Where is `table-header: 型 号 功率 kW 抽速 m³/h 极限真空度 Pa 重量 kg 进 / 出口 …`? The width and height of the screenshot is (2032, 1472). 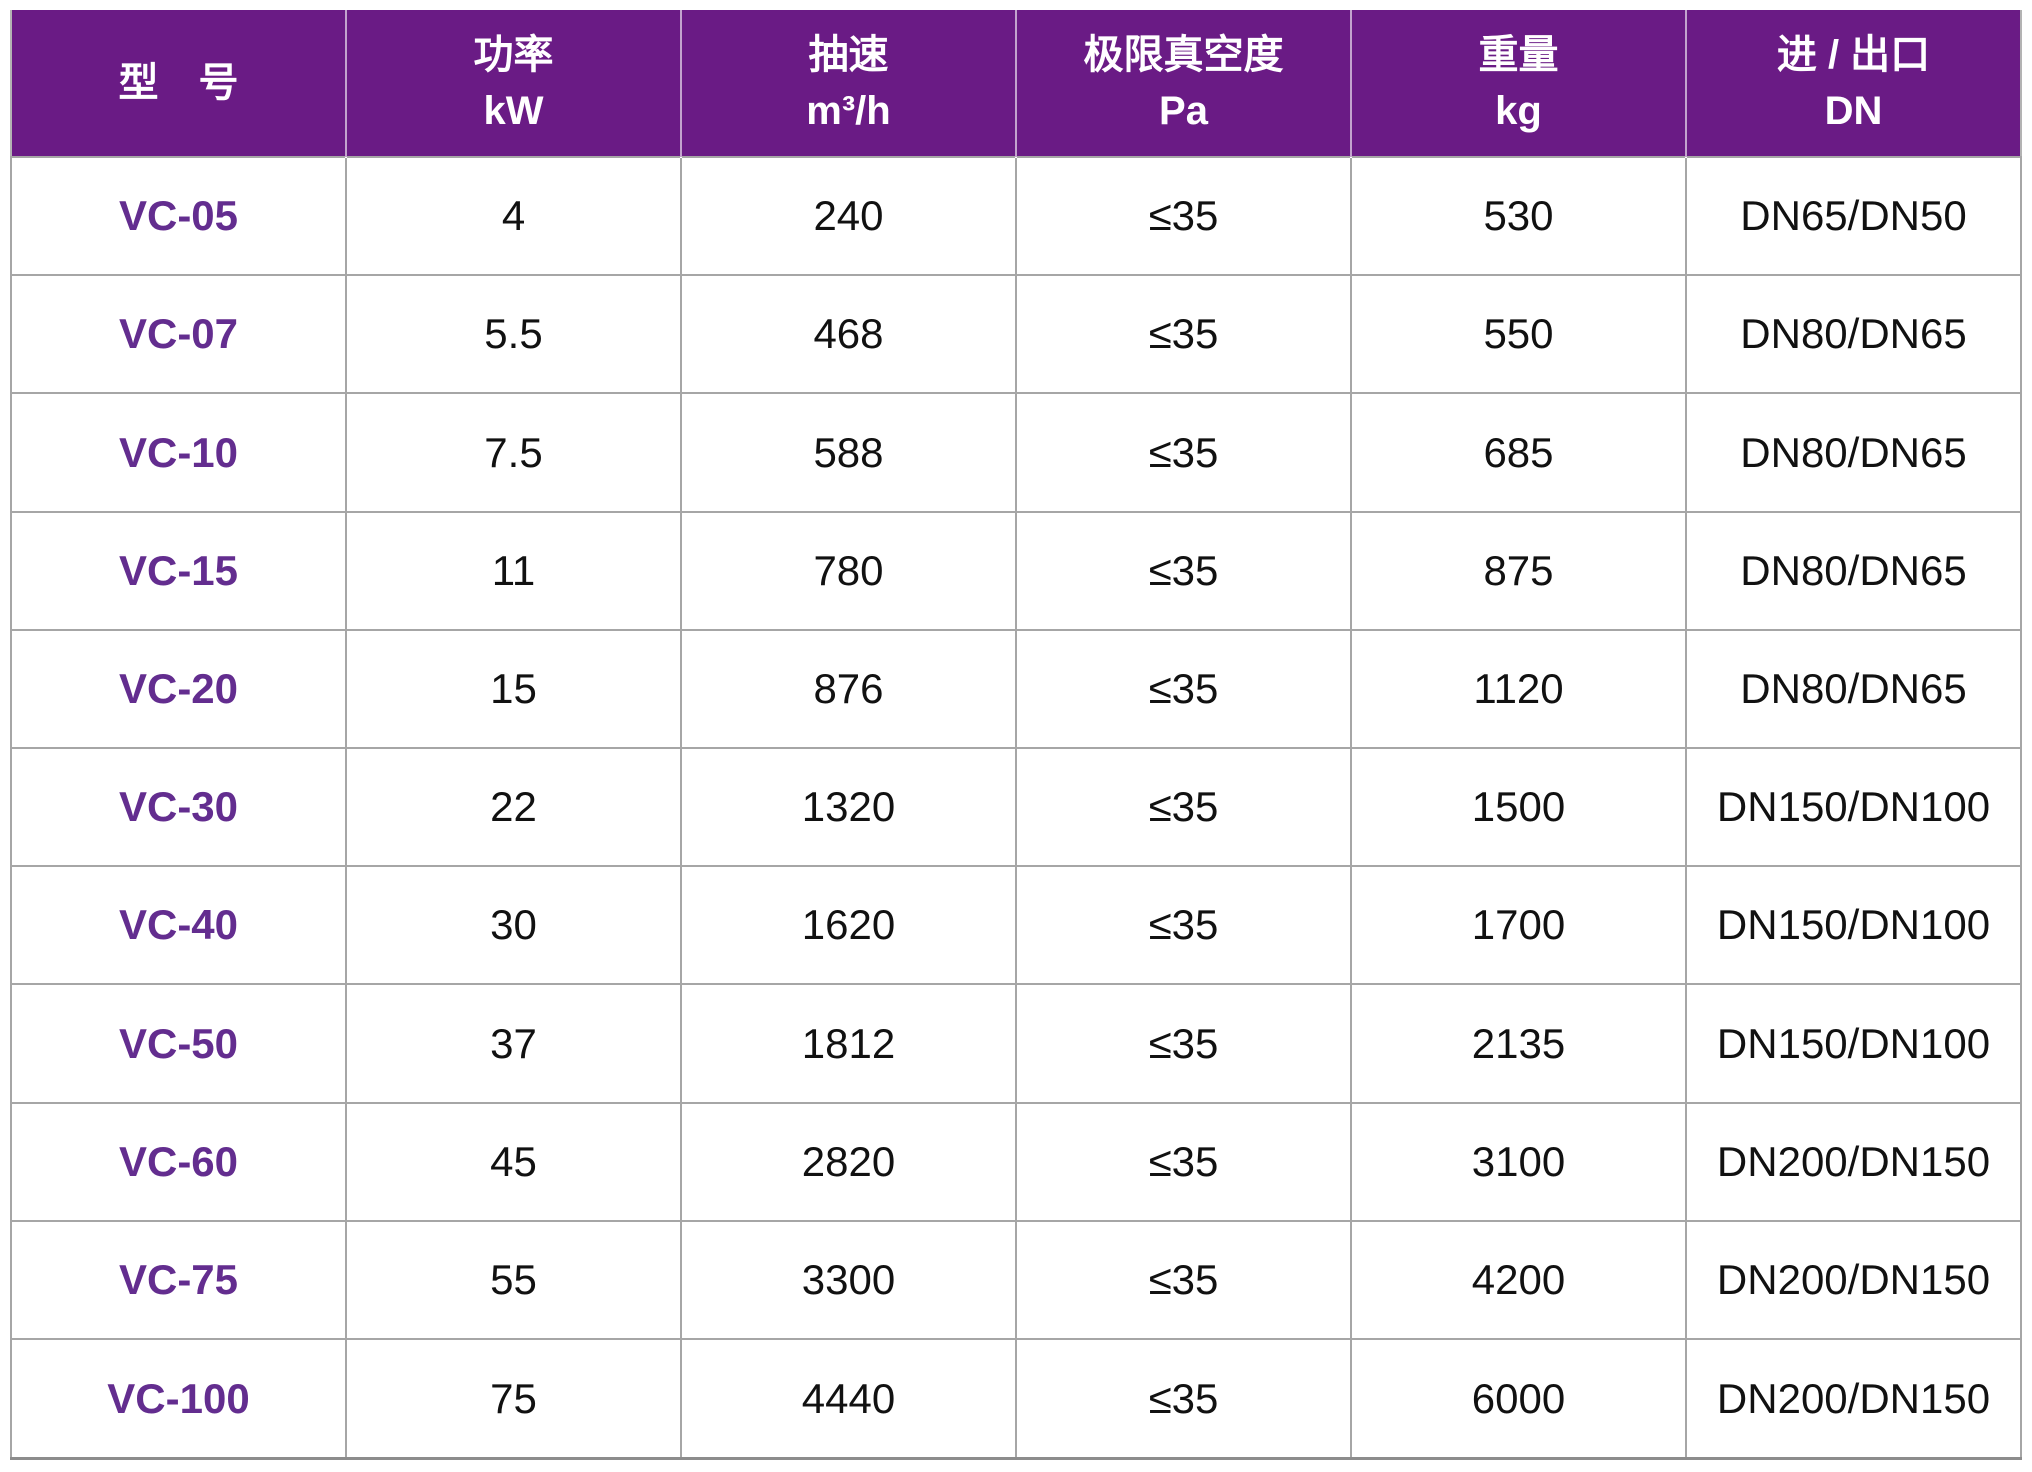 table-header: 型 号 功率 kW 抽速 m³/h 极限真空度 Pa 重量 kg 进 / 出口 … is located at coordinates (1016, 83).